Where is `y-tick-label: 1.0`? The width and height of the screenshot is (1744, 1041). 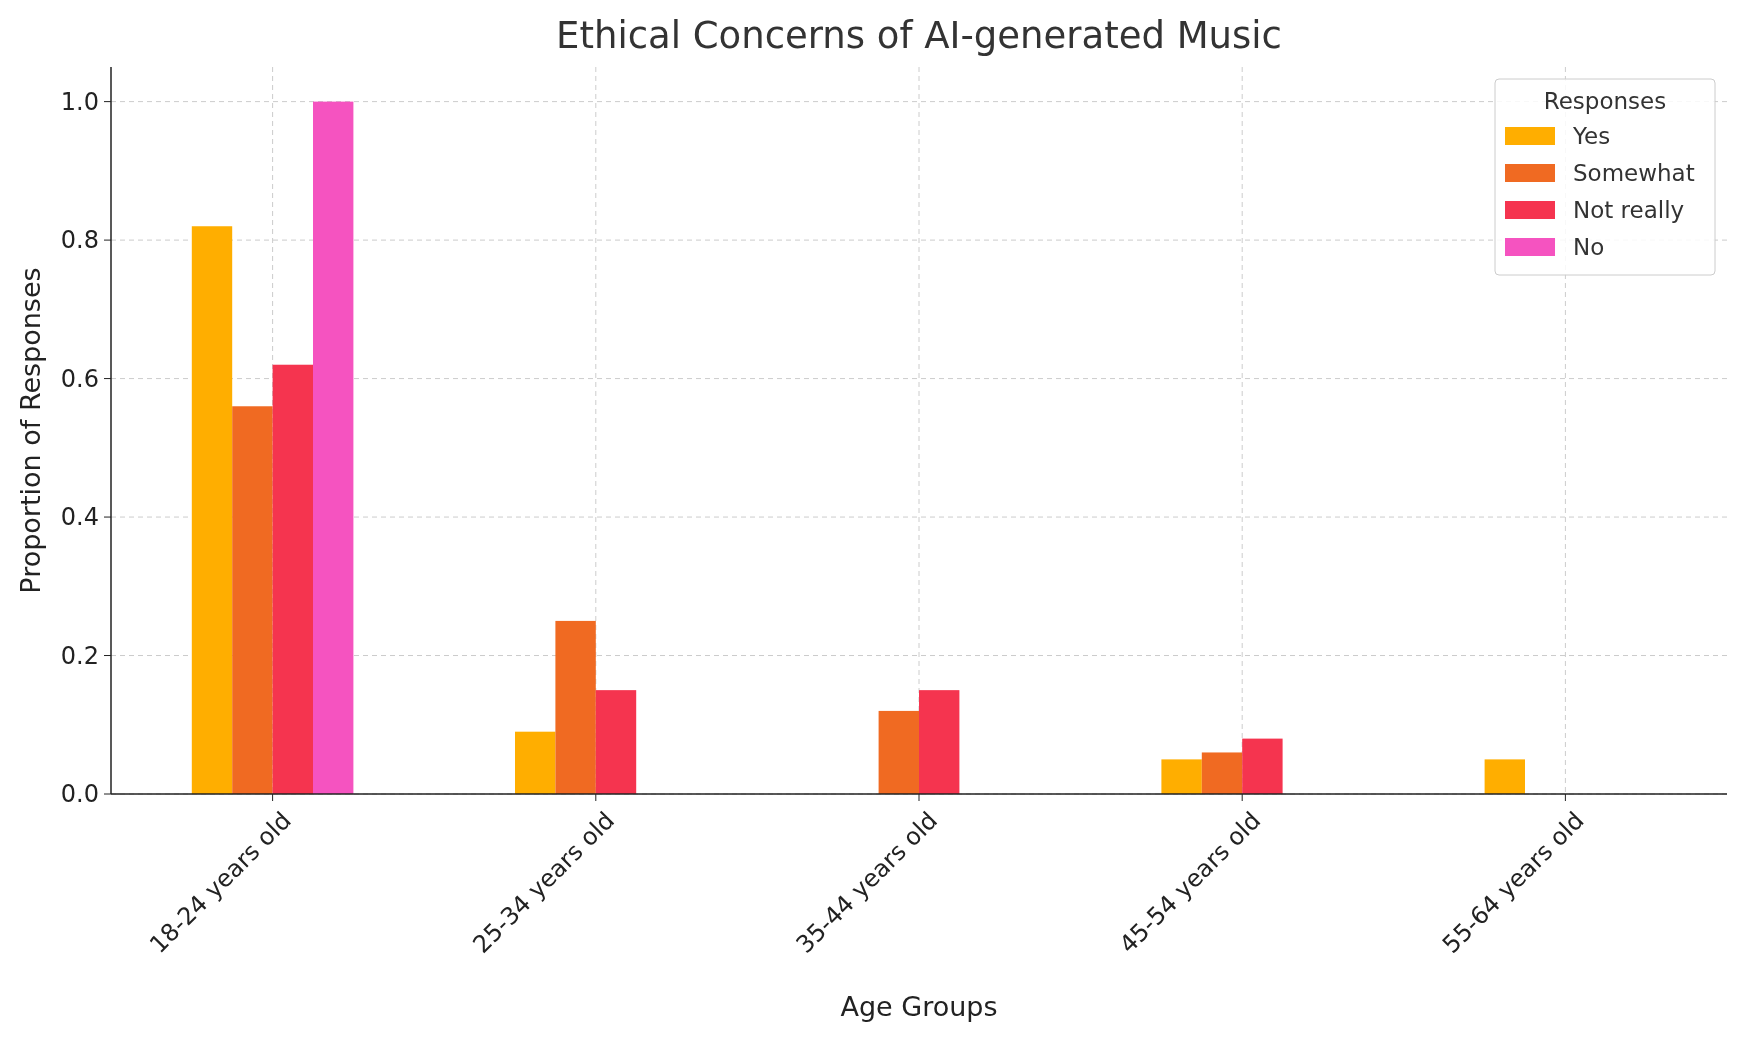
y-tick-label: 1.0 is located at coordinates (79, 102).